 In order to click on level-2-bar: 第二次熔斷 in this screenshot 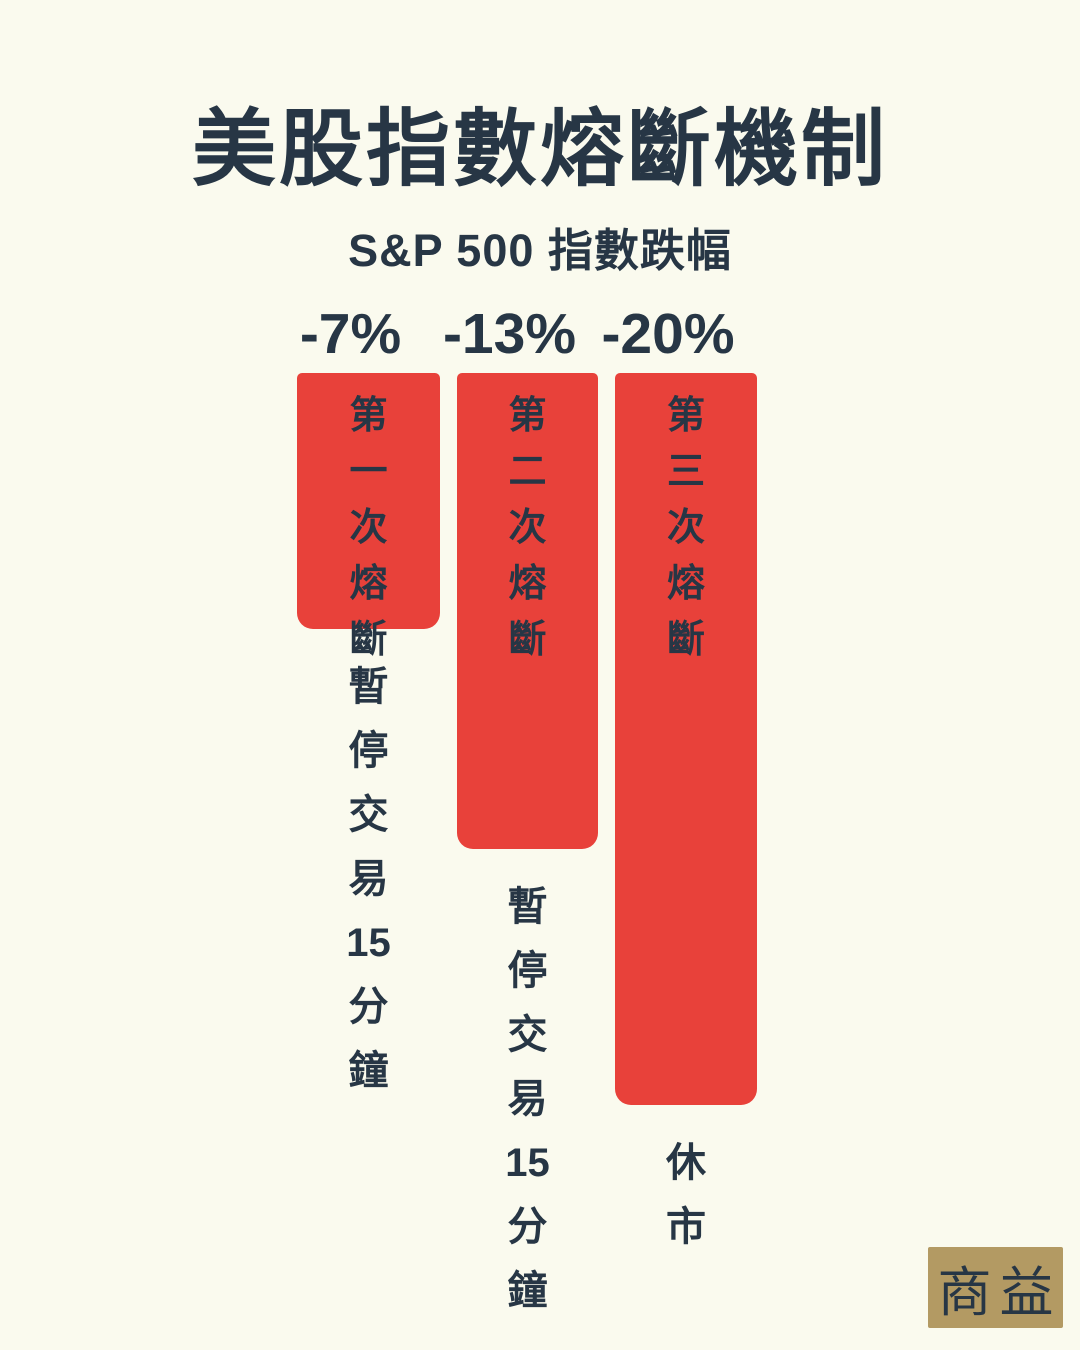, I will do `click(527, 611)`.